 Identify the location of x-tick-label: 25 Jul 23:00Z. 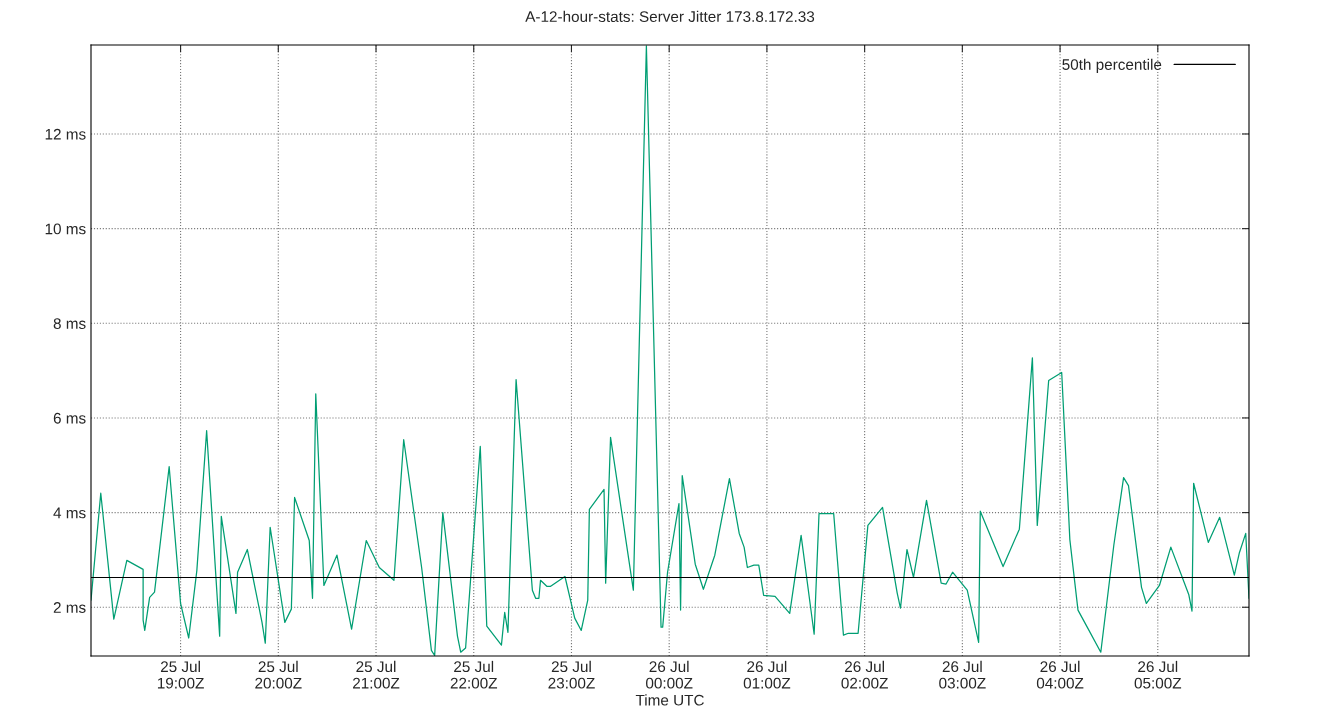
(571, 674).